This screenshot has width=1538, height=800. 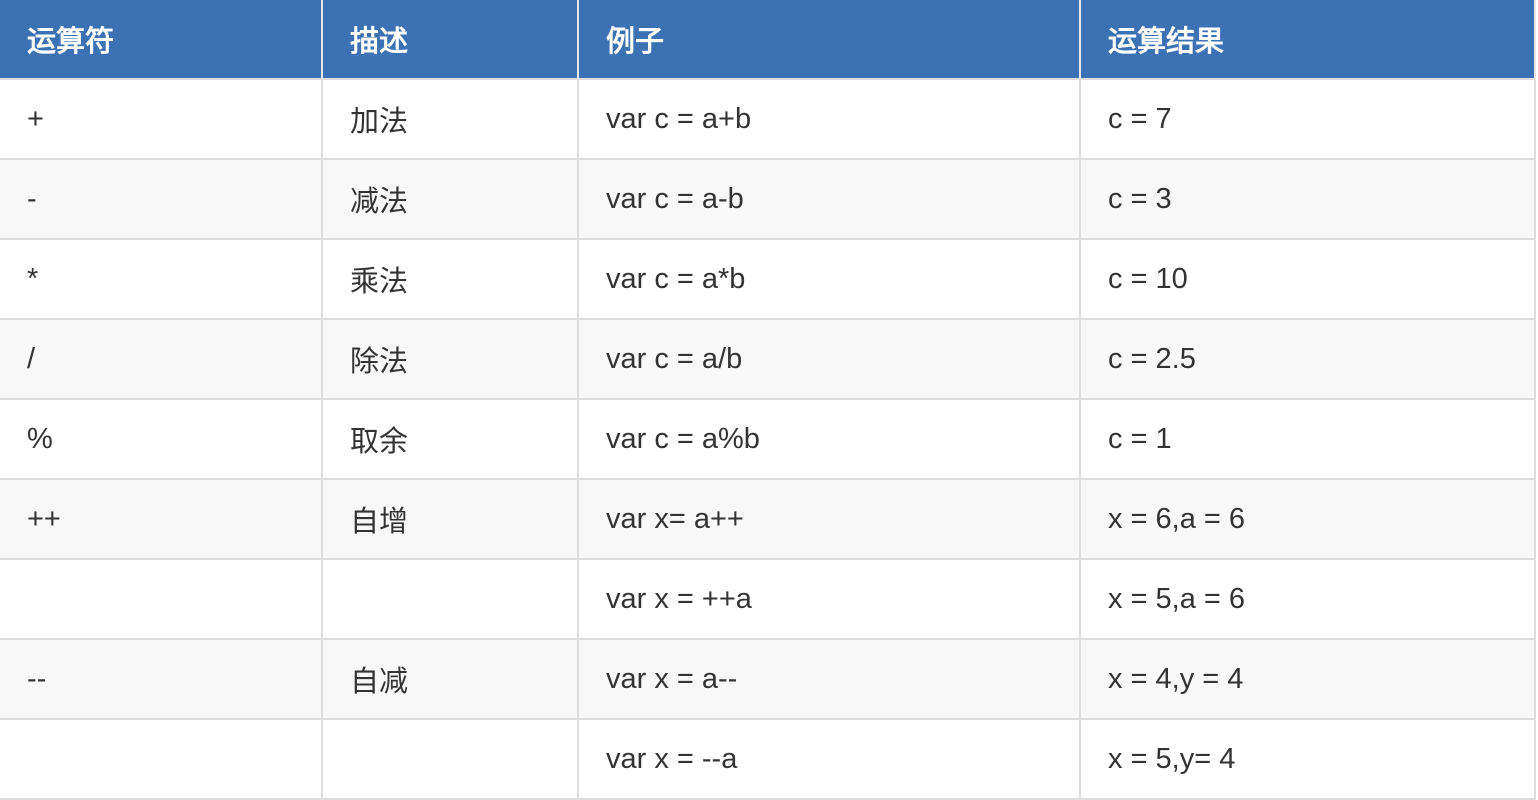 I want to click on cell-example: var c = a+b, so click(x=830, y=120).